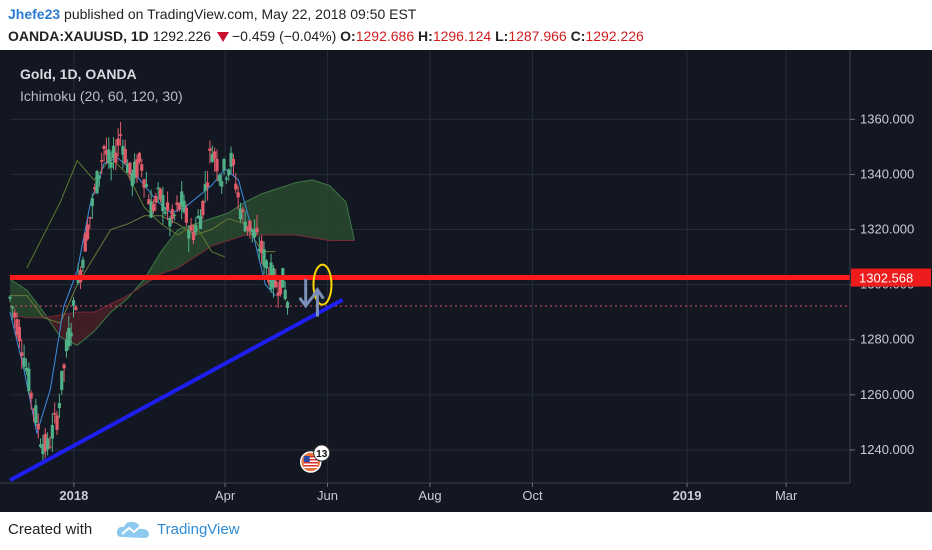  What do you see at coordinates (502, 36) in the screenshot?
I see `low-label: L:` at bounding box center [502, 36].